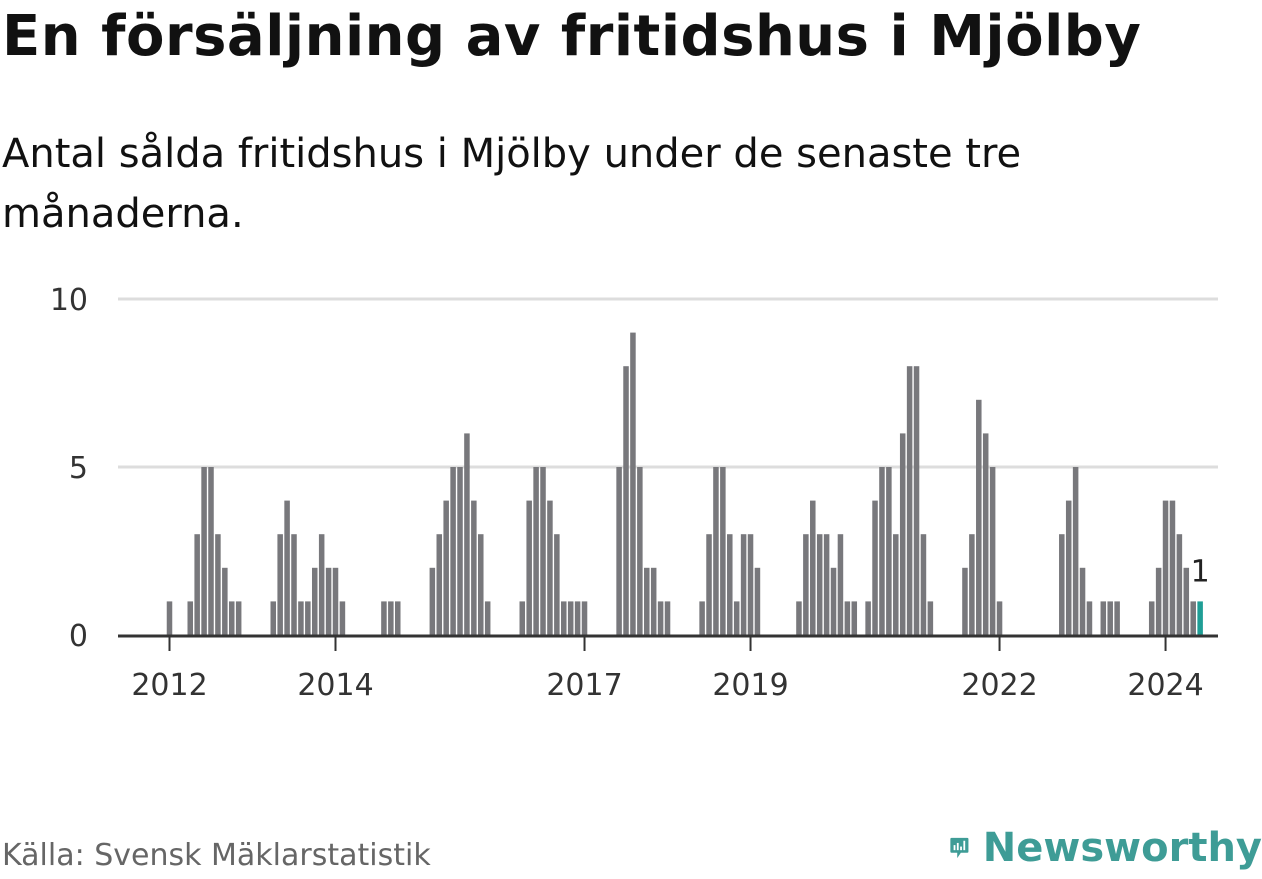 This screenshot has height=879, width=1262. What do you see at coordinates (572, 36) in the screenshot?
I see `chart-title: En försäljning av fritidshus i Mjölby` at bounding box center [572, 36].